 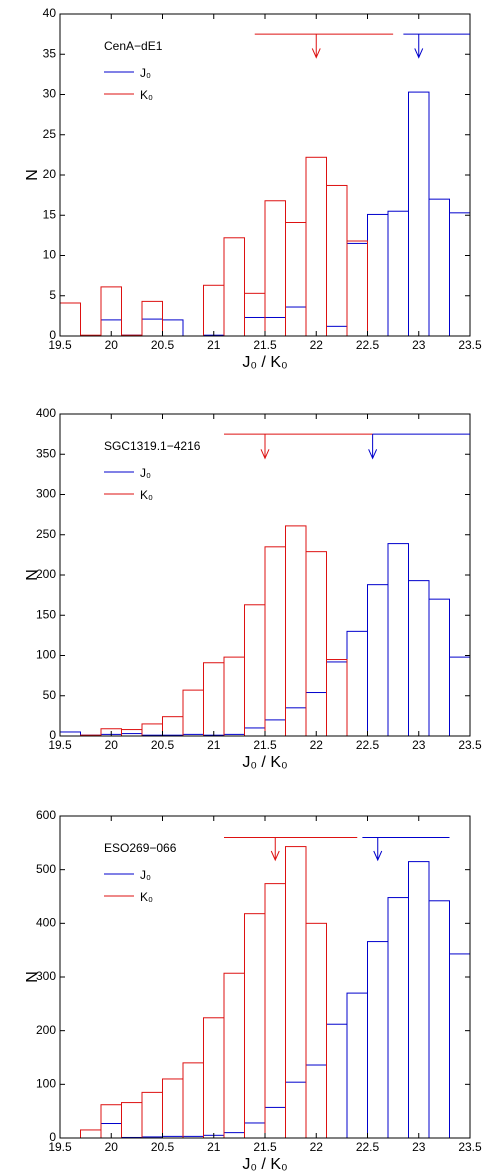 I want to click on legend-label: J₀, so click(x=145, y=73).